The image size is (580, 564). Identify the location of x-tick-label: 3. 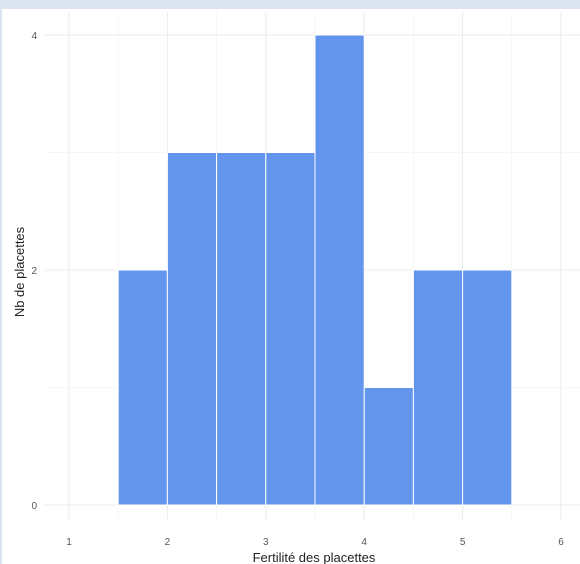
(266, 542).